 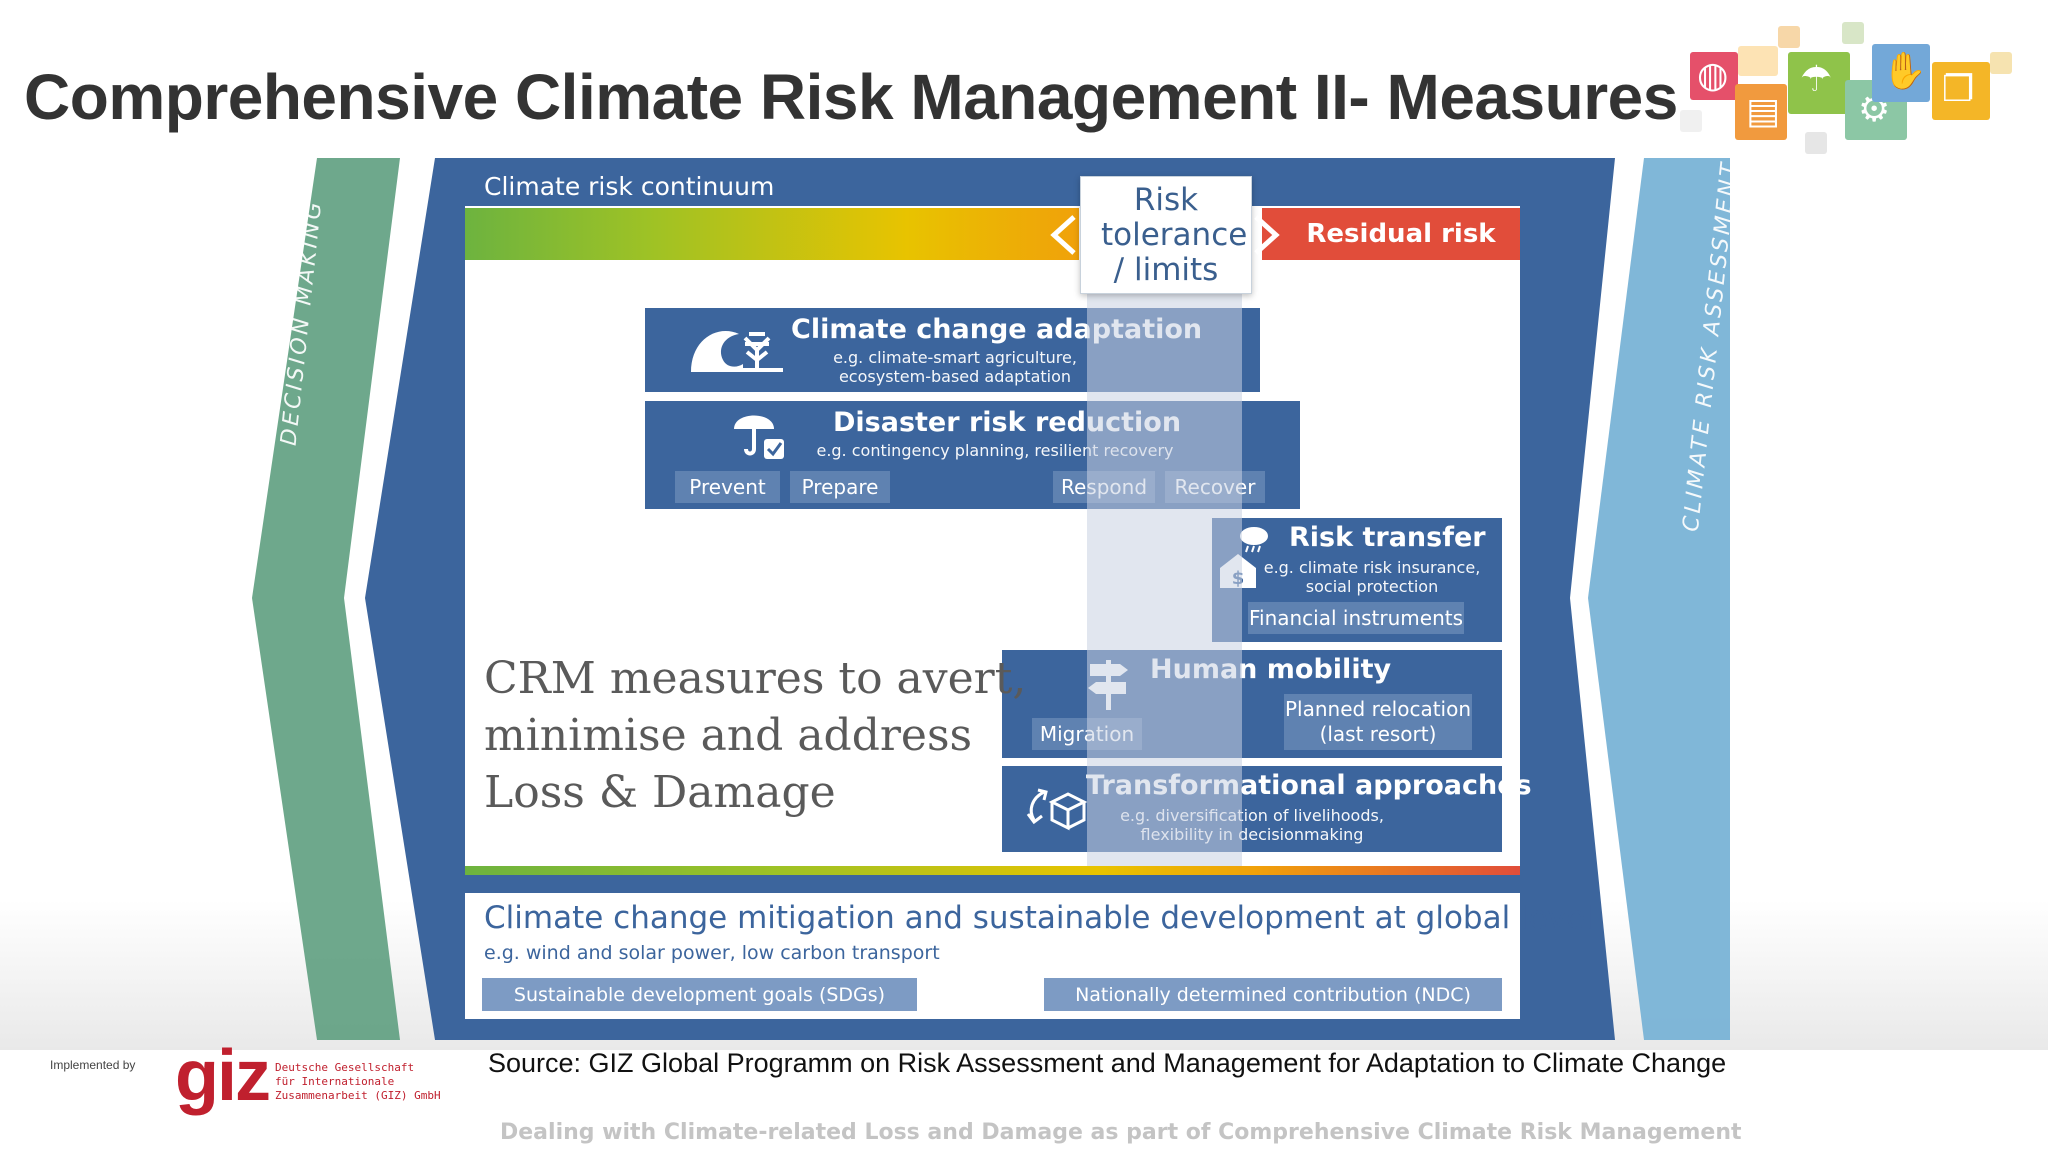 I want to click on continuum-label: Climate risk continuum, so click(x=629, y=186).